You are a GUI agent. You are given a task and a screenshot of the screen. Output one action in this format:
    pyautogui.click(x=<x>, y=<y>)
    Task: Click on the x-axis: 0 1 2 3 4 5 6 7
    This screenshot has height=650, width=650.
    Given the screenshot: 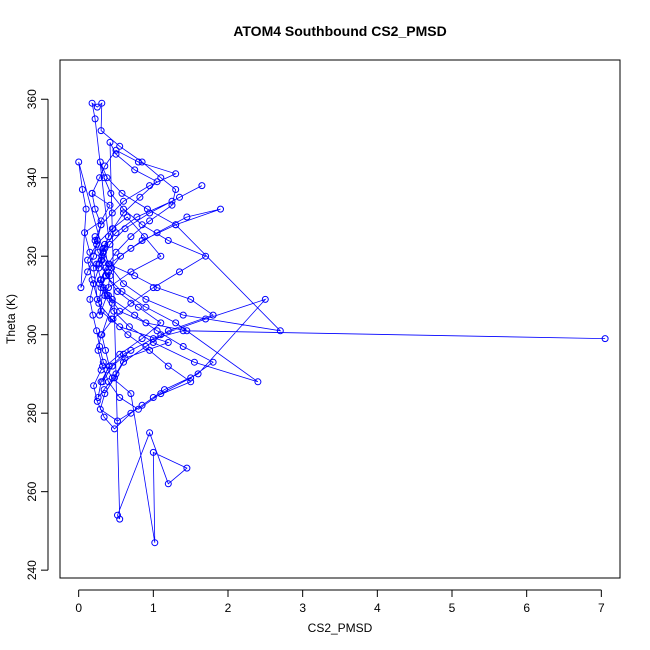 What is the action you would take?
    pyautogui.click(x=340, y=602)
    